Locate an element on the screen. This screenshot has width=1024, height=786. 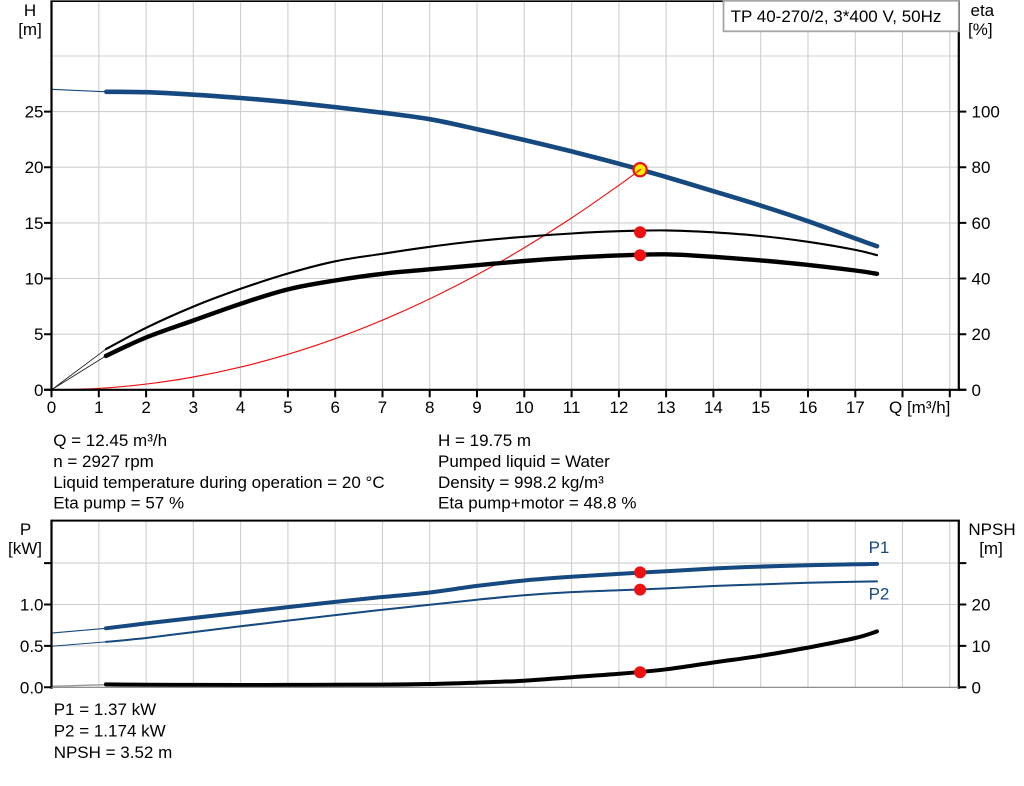
svg-text: 7 is located at coordinates (382, 407).